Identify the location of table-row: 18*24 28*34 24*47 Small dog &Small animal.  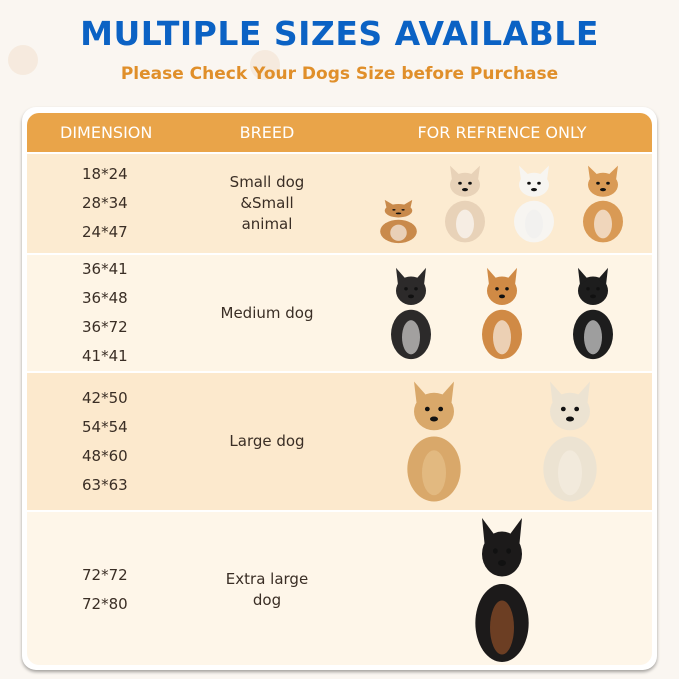
(339, 202).